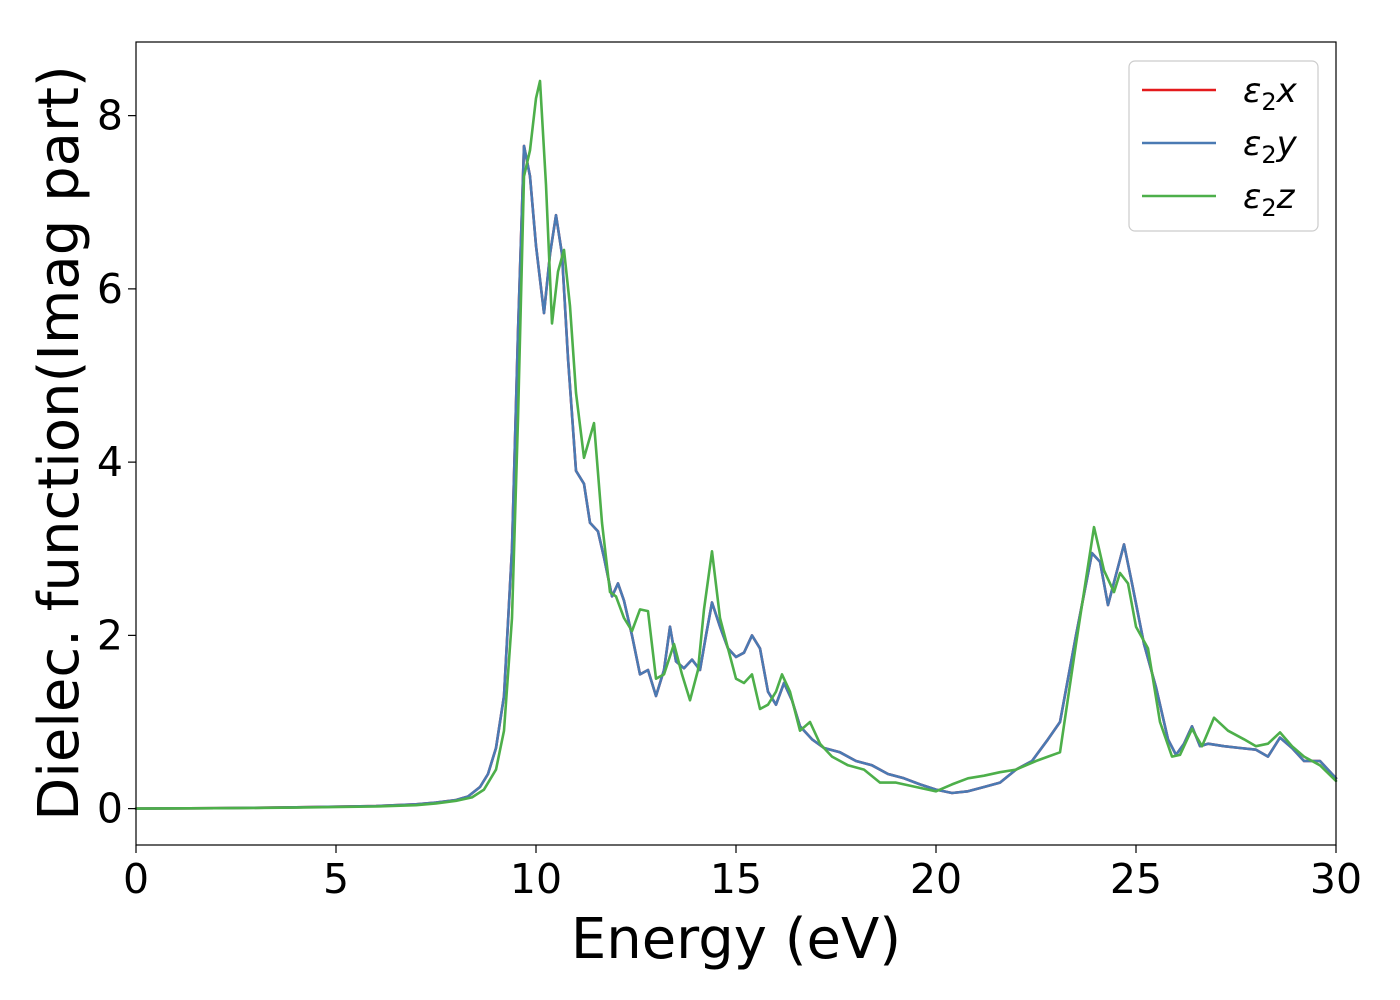 This screenshot has width=1400, height=1000. I want to click on legend-label-y: ε2y, so click(1270, 146).